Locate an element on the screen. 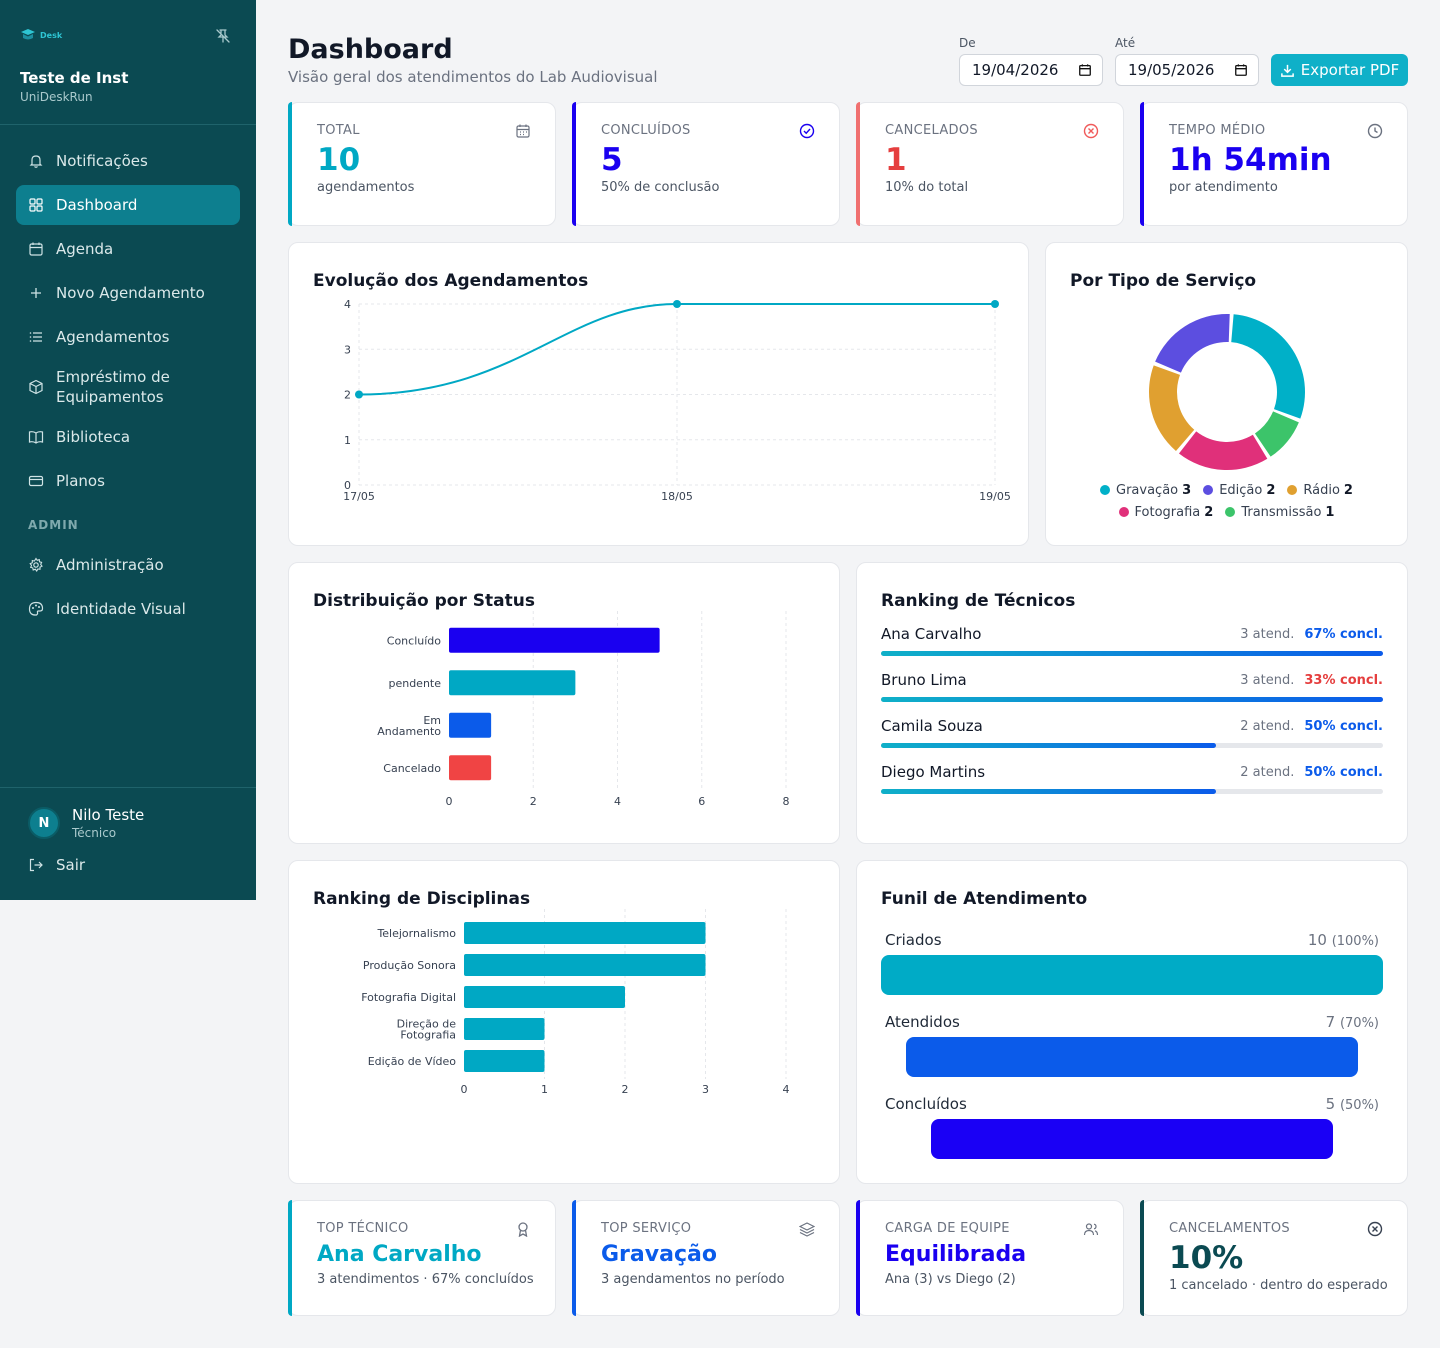  export-pdf-button: Exportar PDF is located at coordinates (1339, 70).